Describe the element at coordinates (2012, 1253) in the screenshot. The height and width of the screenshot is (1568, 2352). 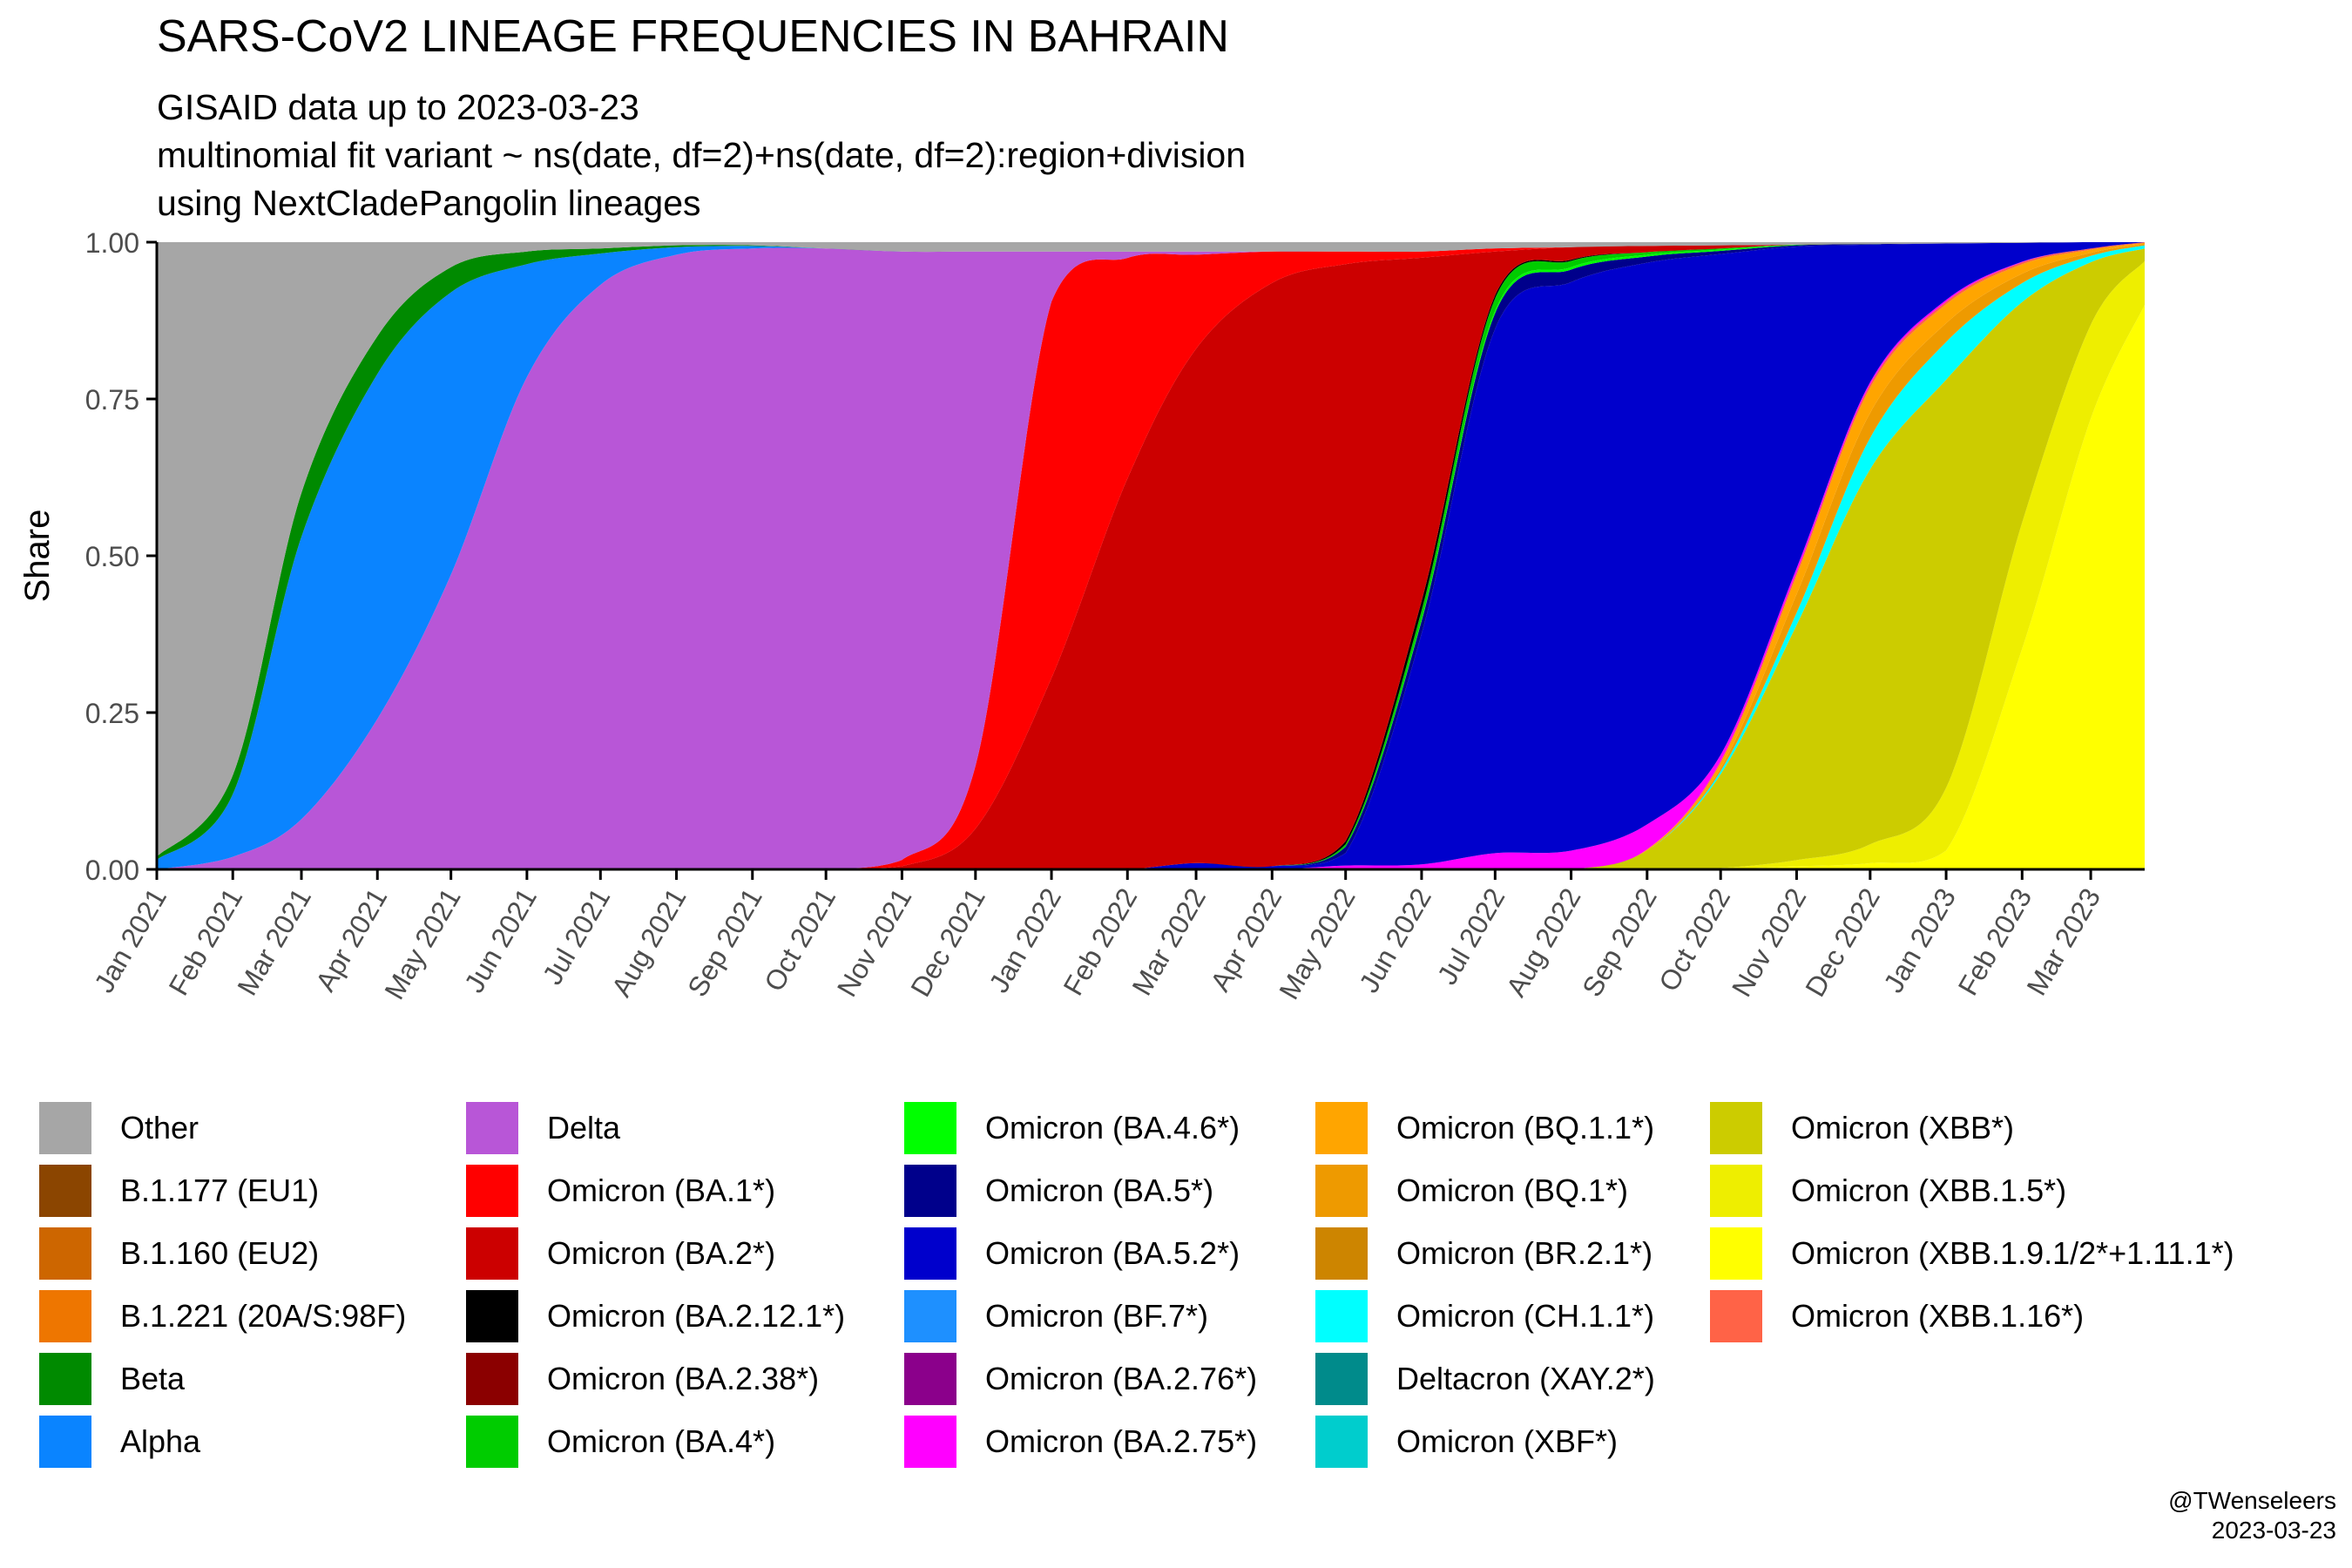
I see `legend-label: Omicron (XBB.1.9.1/2*+1.11.1*)` at that location.